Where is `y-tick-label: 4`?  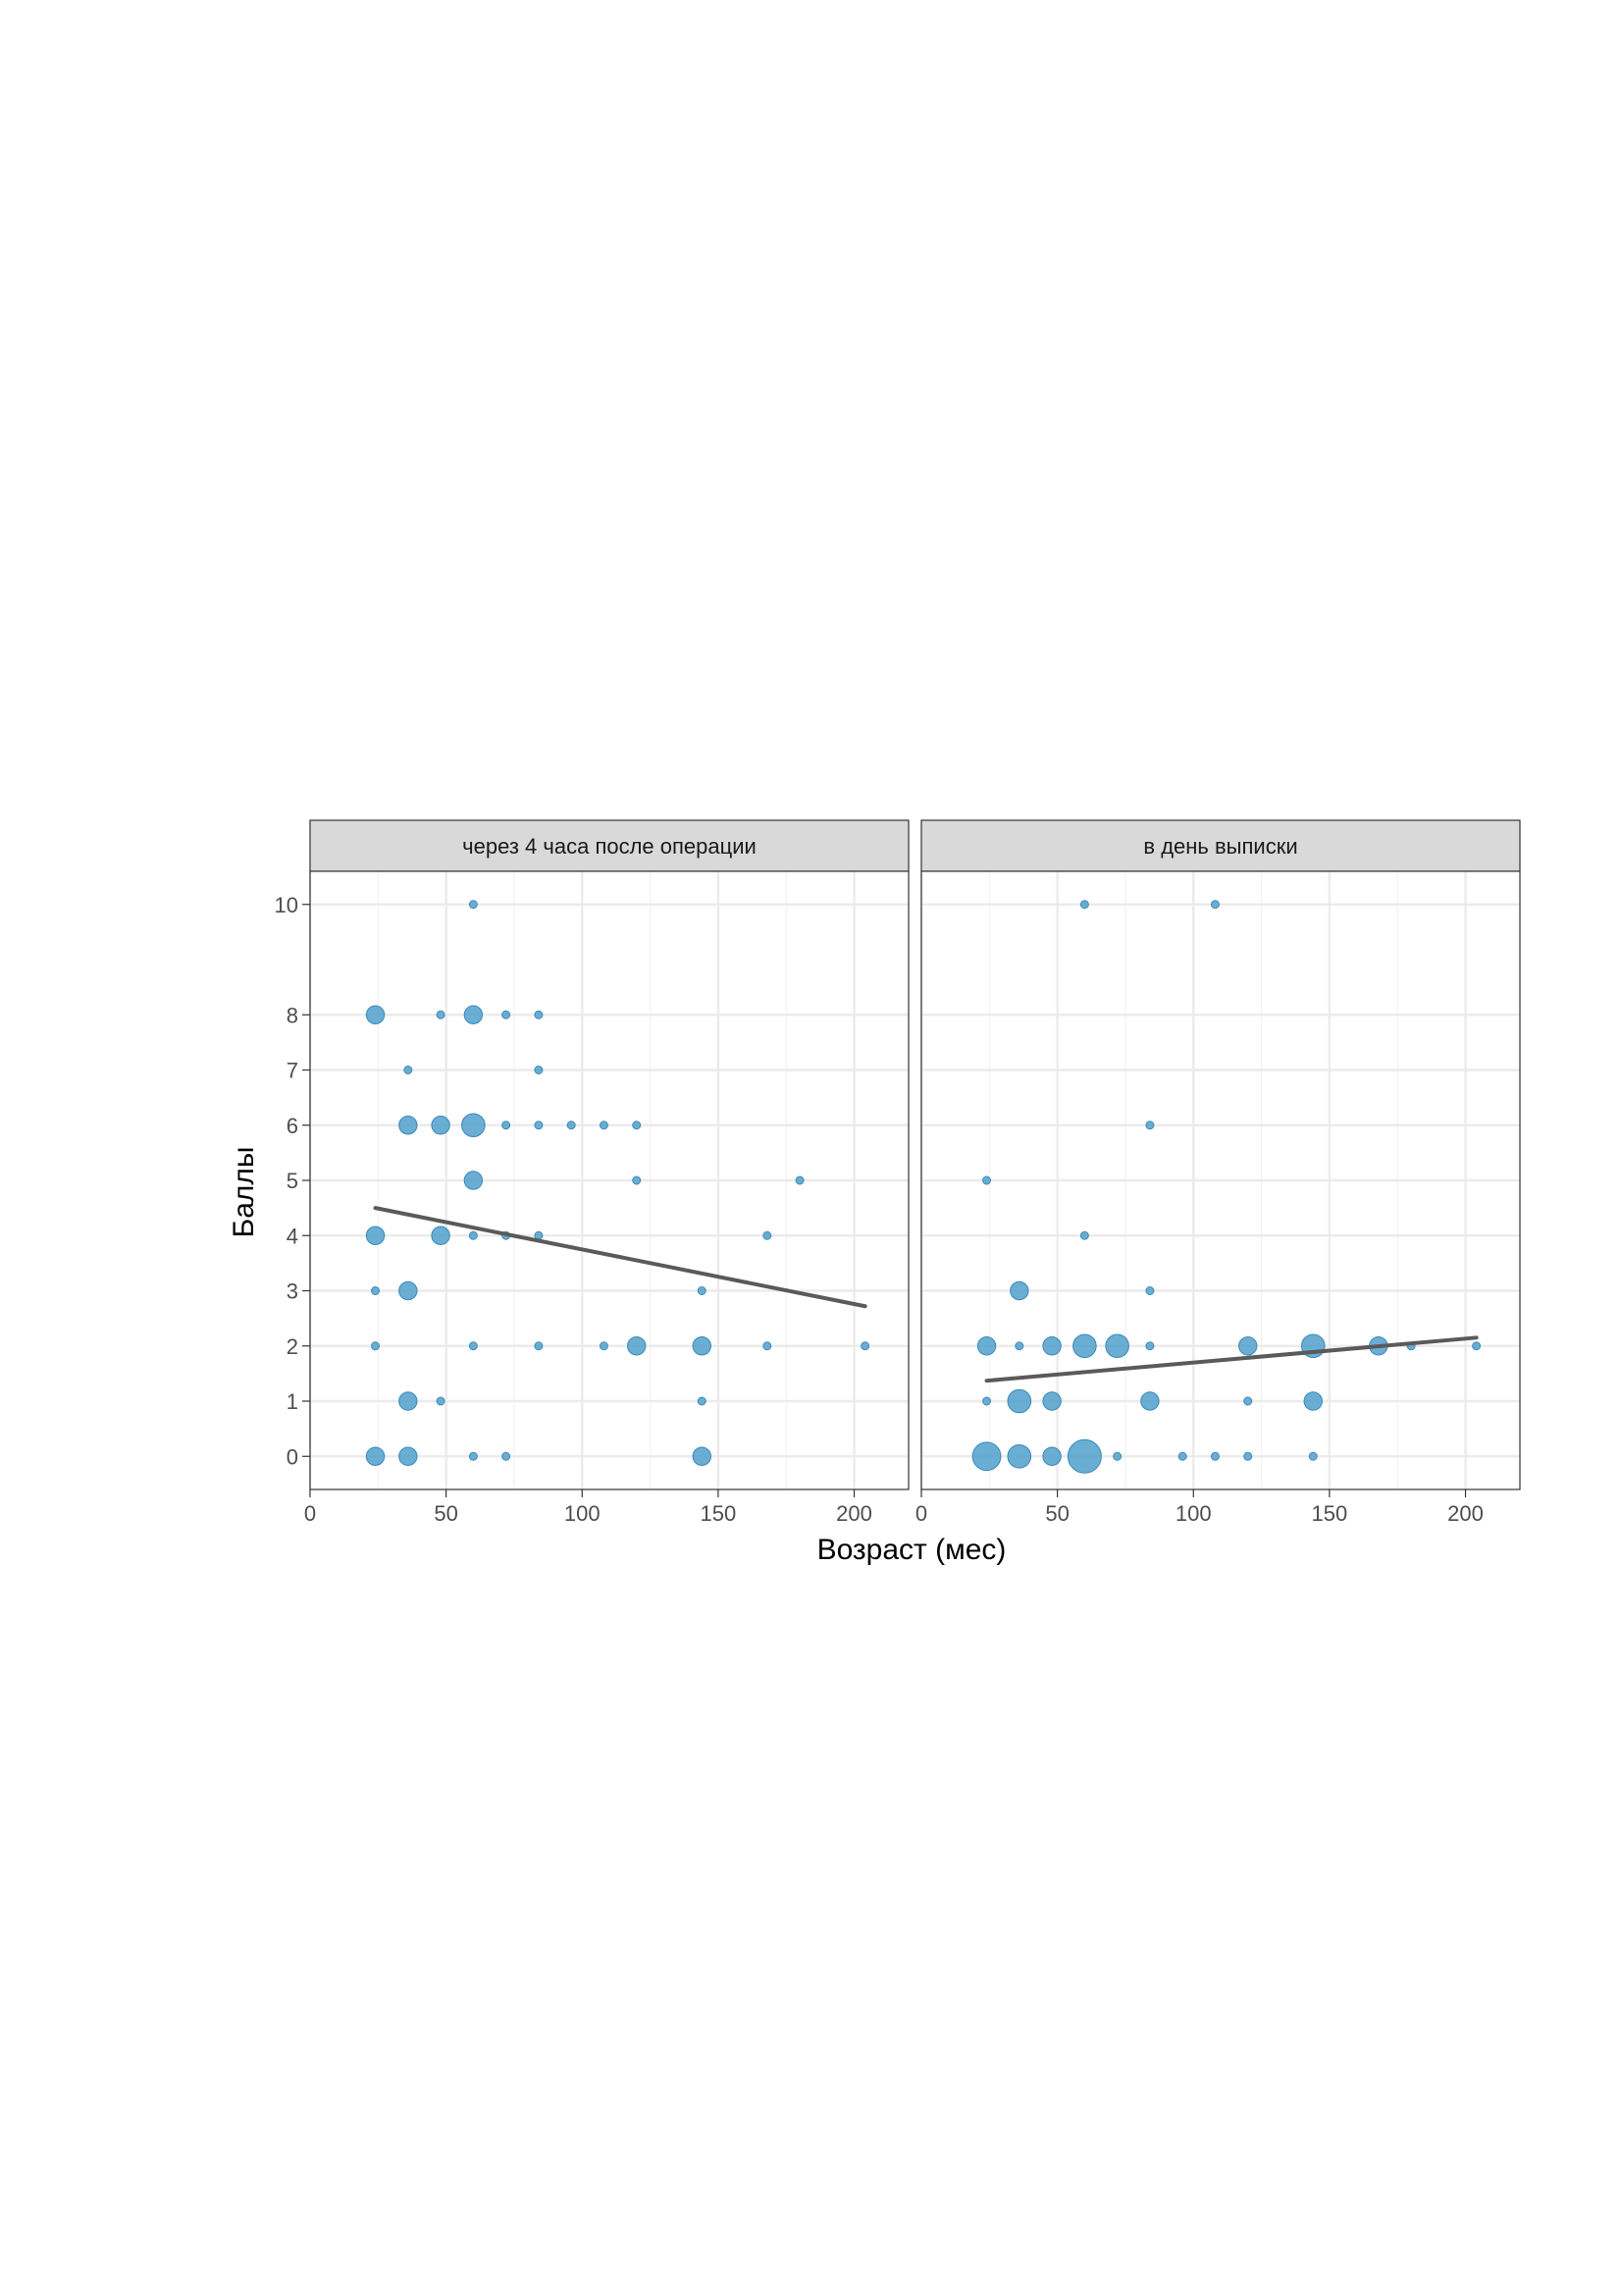 y-tick-label: 4 is located at coordinates (292, 1236).